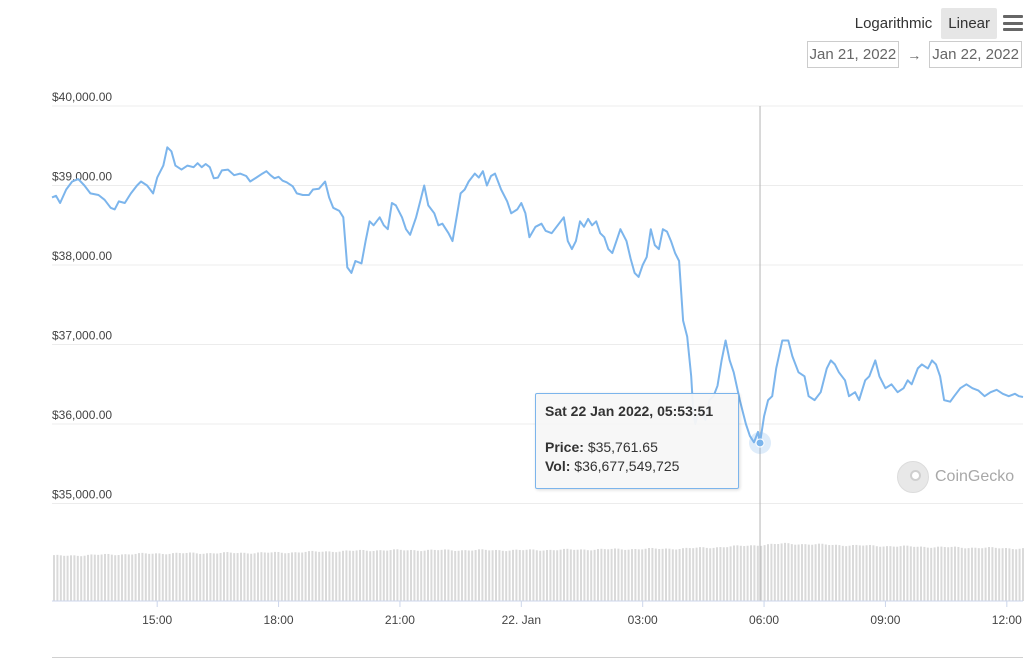 The height and width of the screenshot is (661, 1033). Describe the element at coordinates (627, 466) in the screenshot. I see `tooltip-vol-value: $36,677,549,725` at that location.